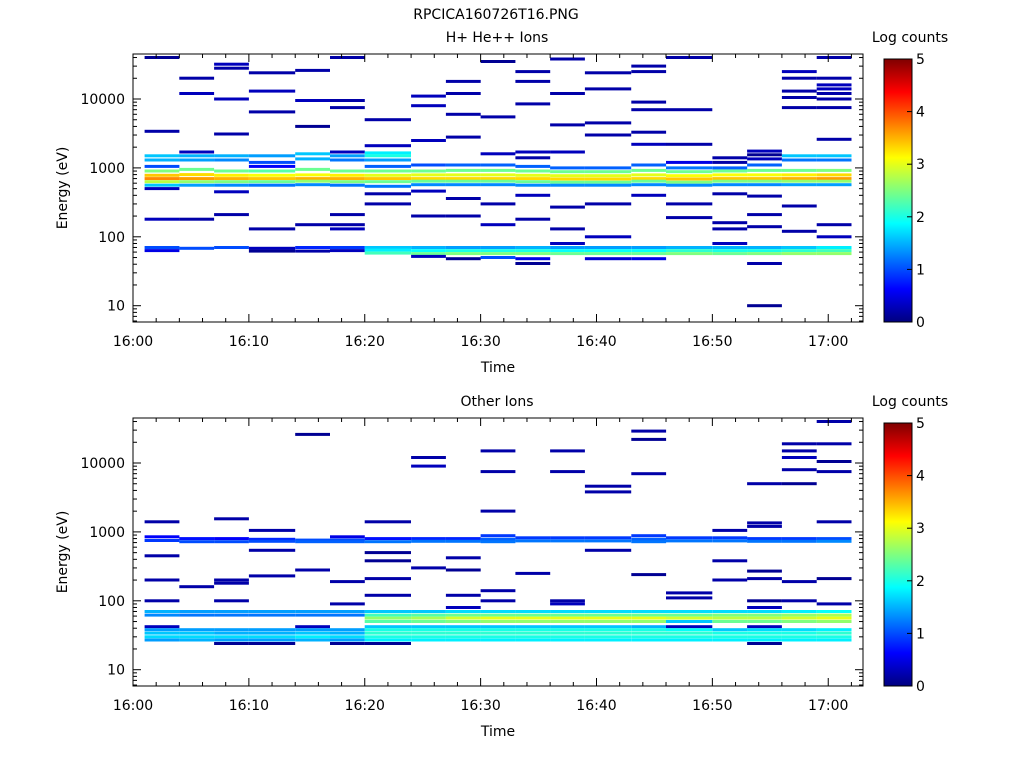 This screenshot has height=768, width=1024. I want to click on colorbar-tick-label: 5, so click(920, 60).